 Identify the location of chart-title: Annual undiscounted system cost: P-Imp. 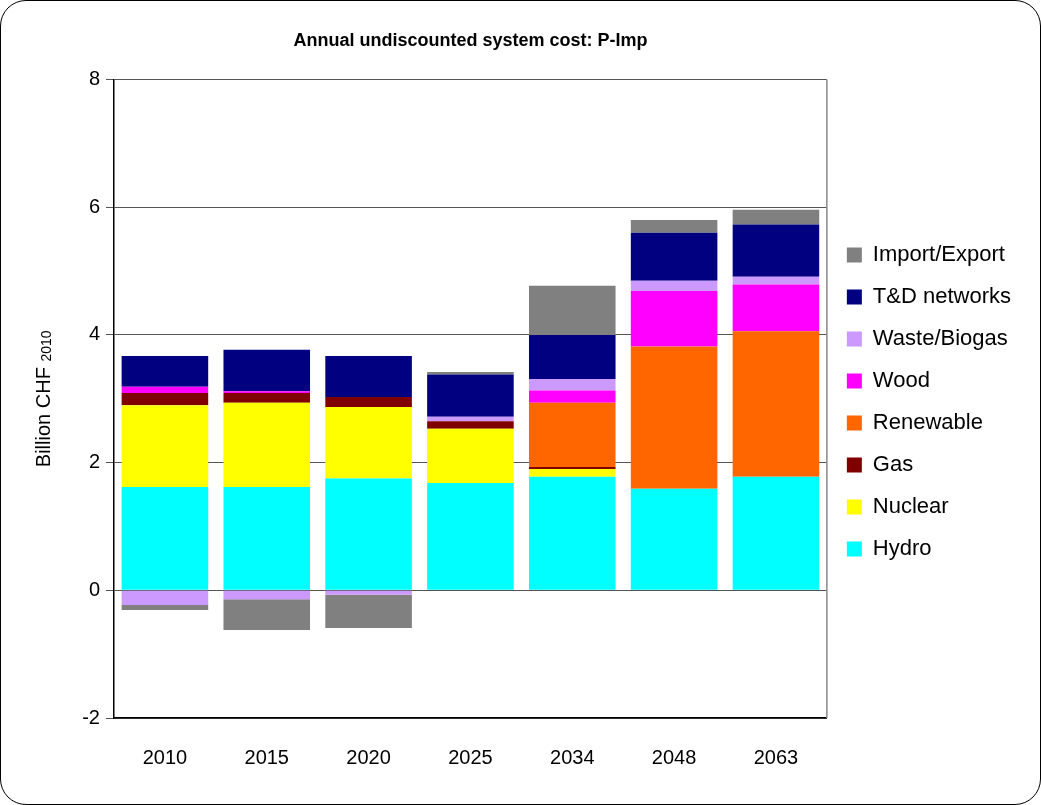
(470, 39).